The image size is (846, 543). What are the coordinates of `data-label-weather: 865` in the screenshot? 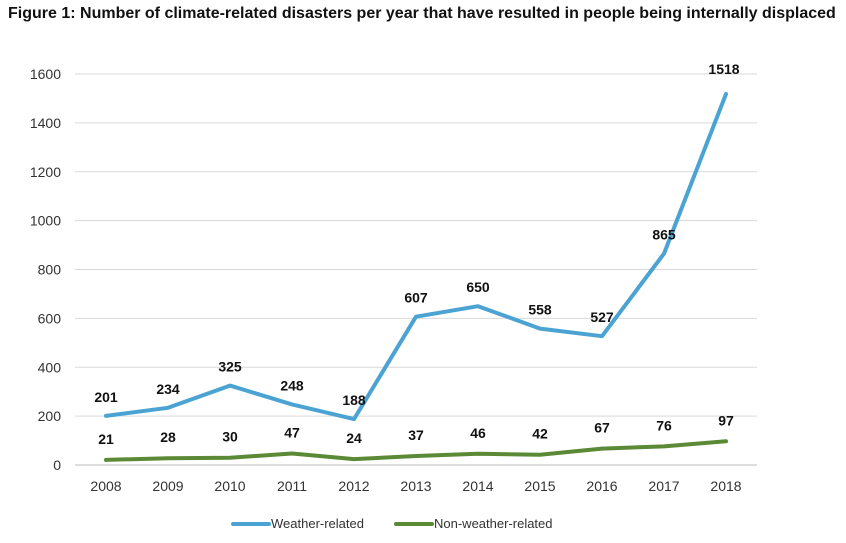 It's located at (664, 235).